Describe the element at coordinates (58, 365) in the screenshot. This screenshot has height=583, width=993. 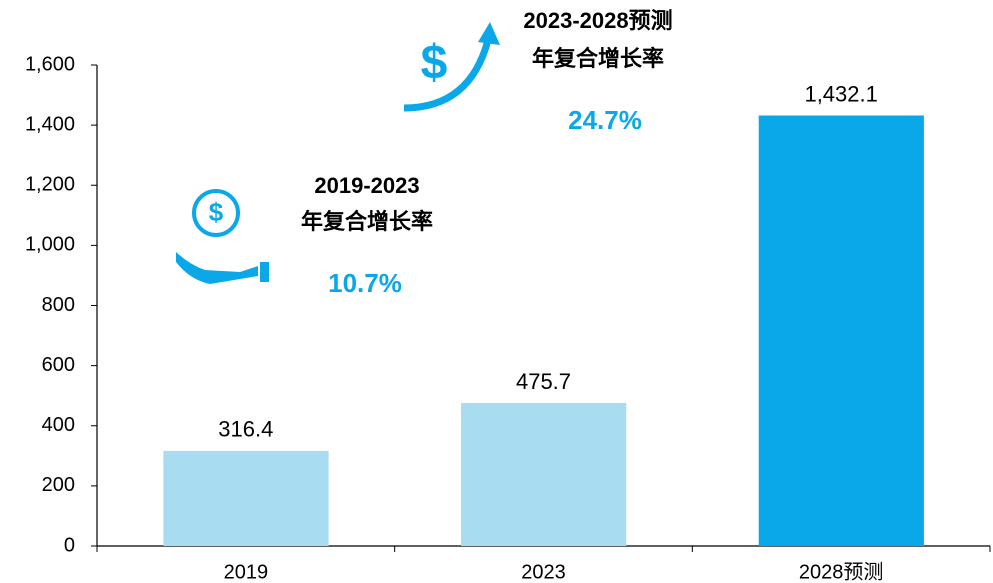
I see `y-tick-label: 600` at that location.